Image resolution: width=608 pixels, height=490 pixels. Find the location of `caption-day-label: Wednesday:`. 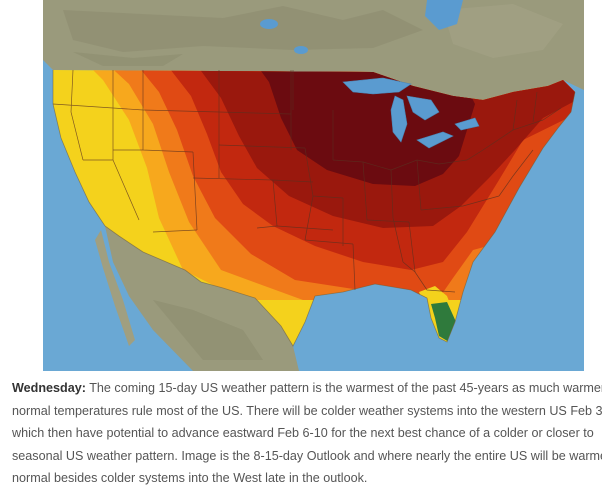

caption-day-label: Wednesday: is located at coordinates (49, 388).